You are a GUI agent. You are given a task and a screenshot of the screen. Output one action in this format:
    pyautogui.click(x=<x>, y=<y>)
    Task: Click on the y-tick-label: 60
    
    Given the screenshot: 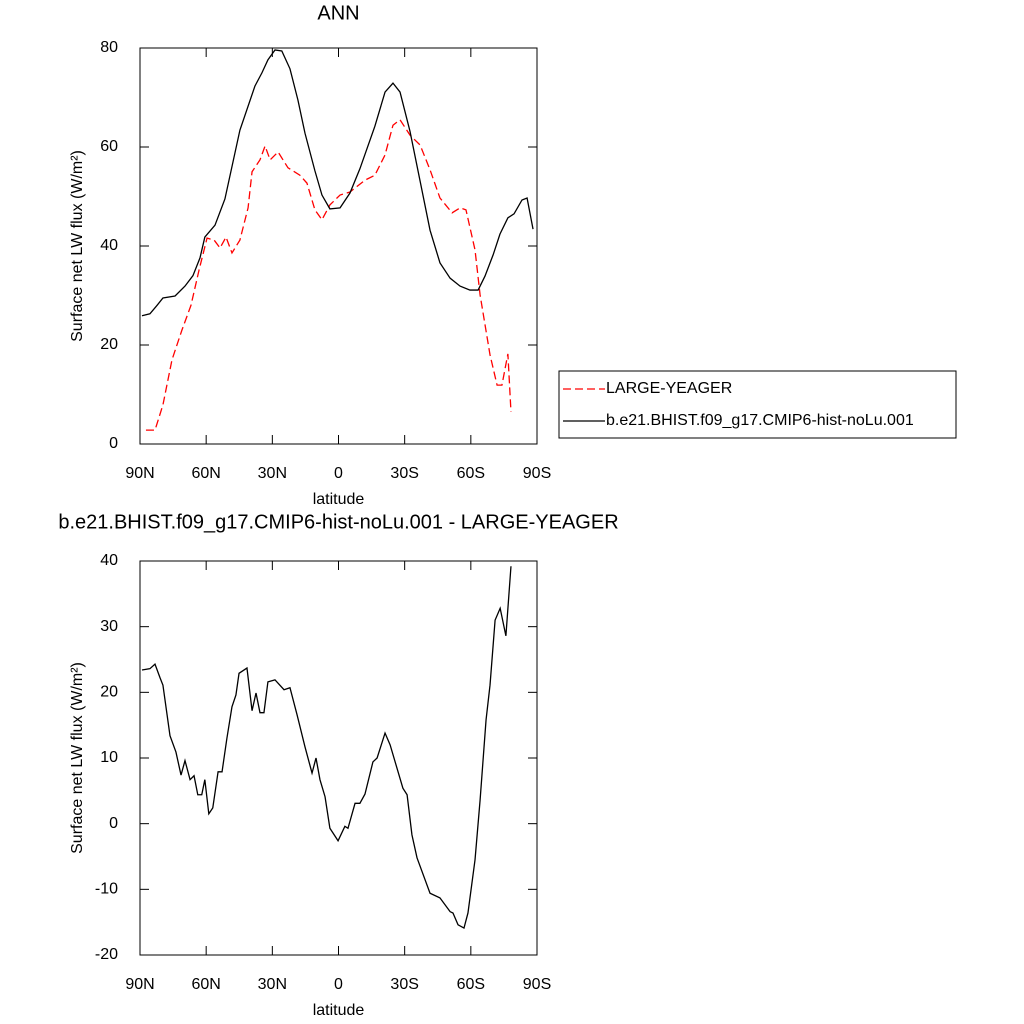 What is the action you would take?
    pyautogui.click(x=109, y=146)
    